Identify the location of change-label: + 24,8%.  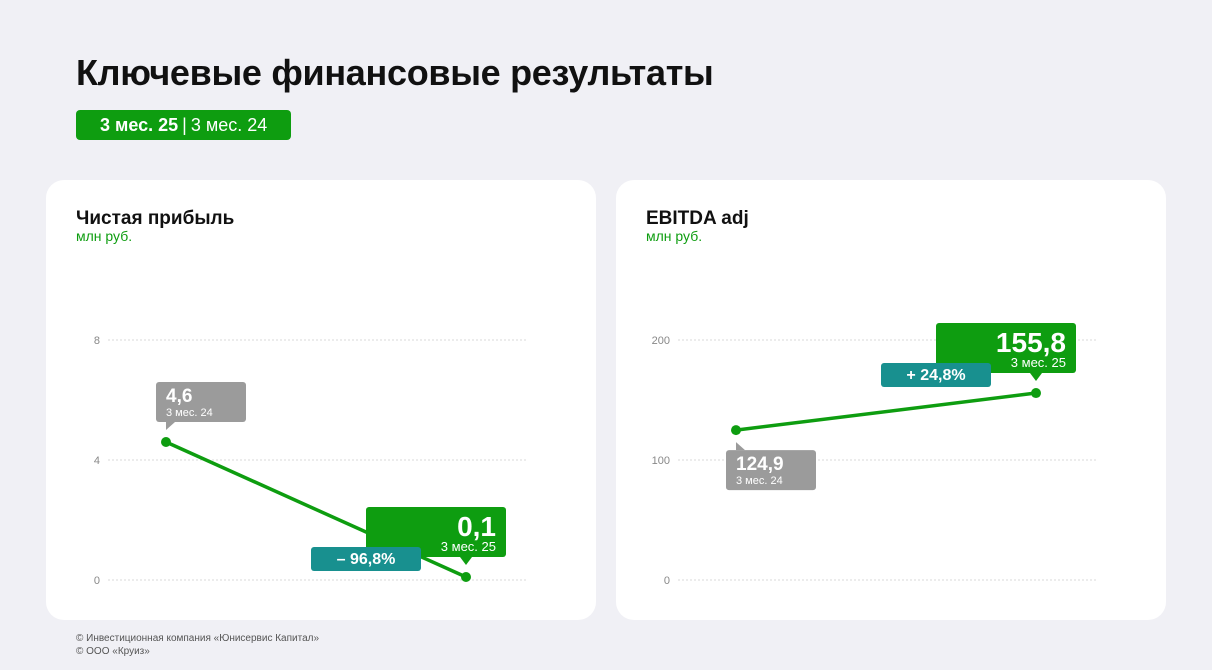
(935, 375).